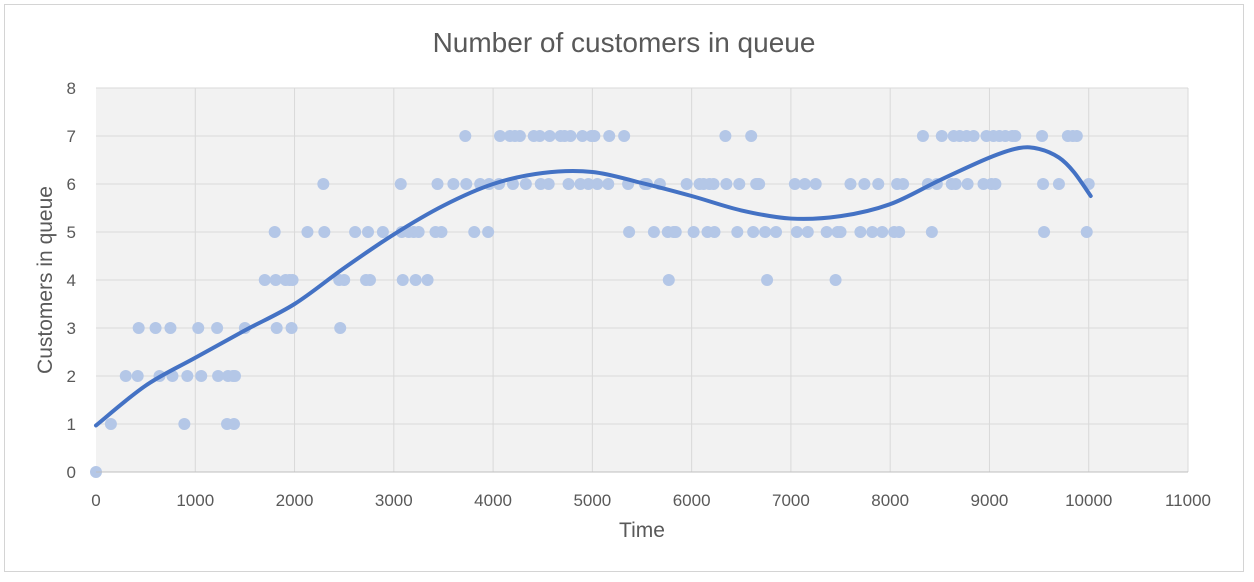  What do you see at coordinates (890, 500) in the screenshot?
I see `x-tick-label: 8000` at bounding box center [890, 500].